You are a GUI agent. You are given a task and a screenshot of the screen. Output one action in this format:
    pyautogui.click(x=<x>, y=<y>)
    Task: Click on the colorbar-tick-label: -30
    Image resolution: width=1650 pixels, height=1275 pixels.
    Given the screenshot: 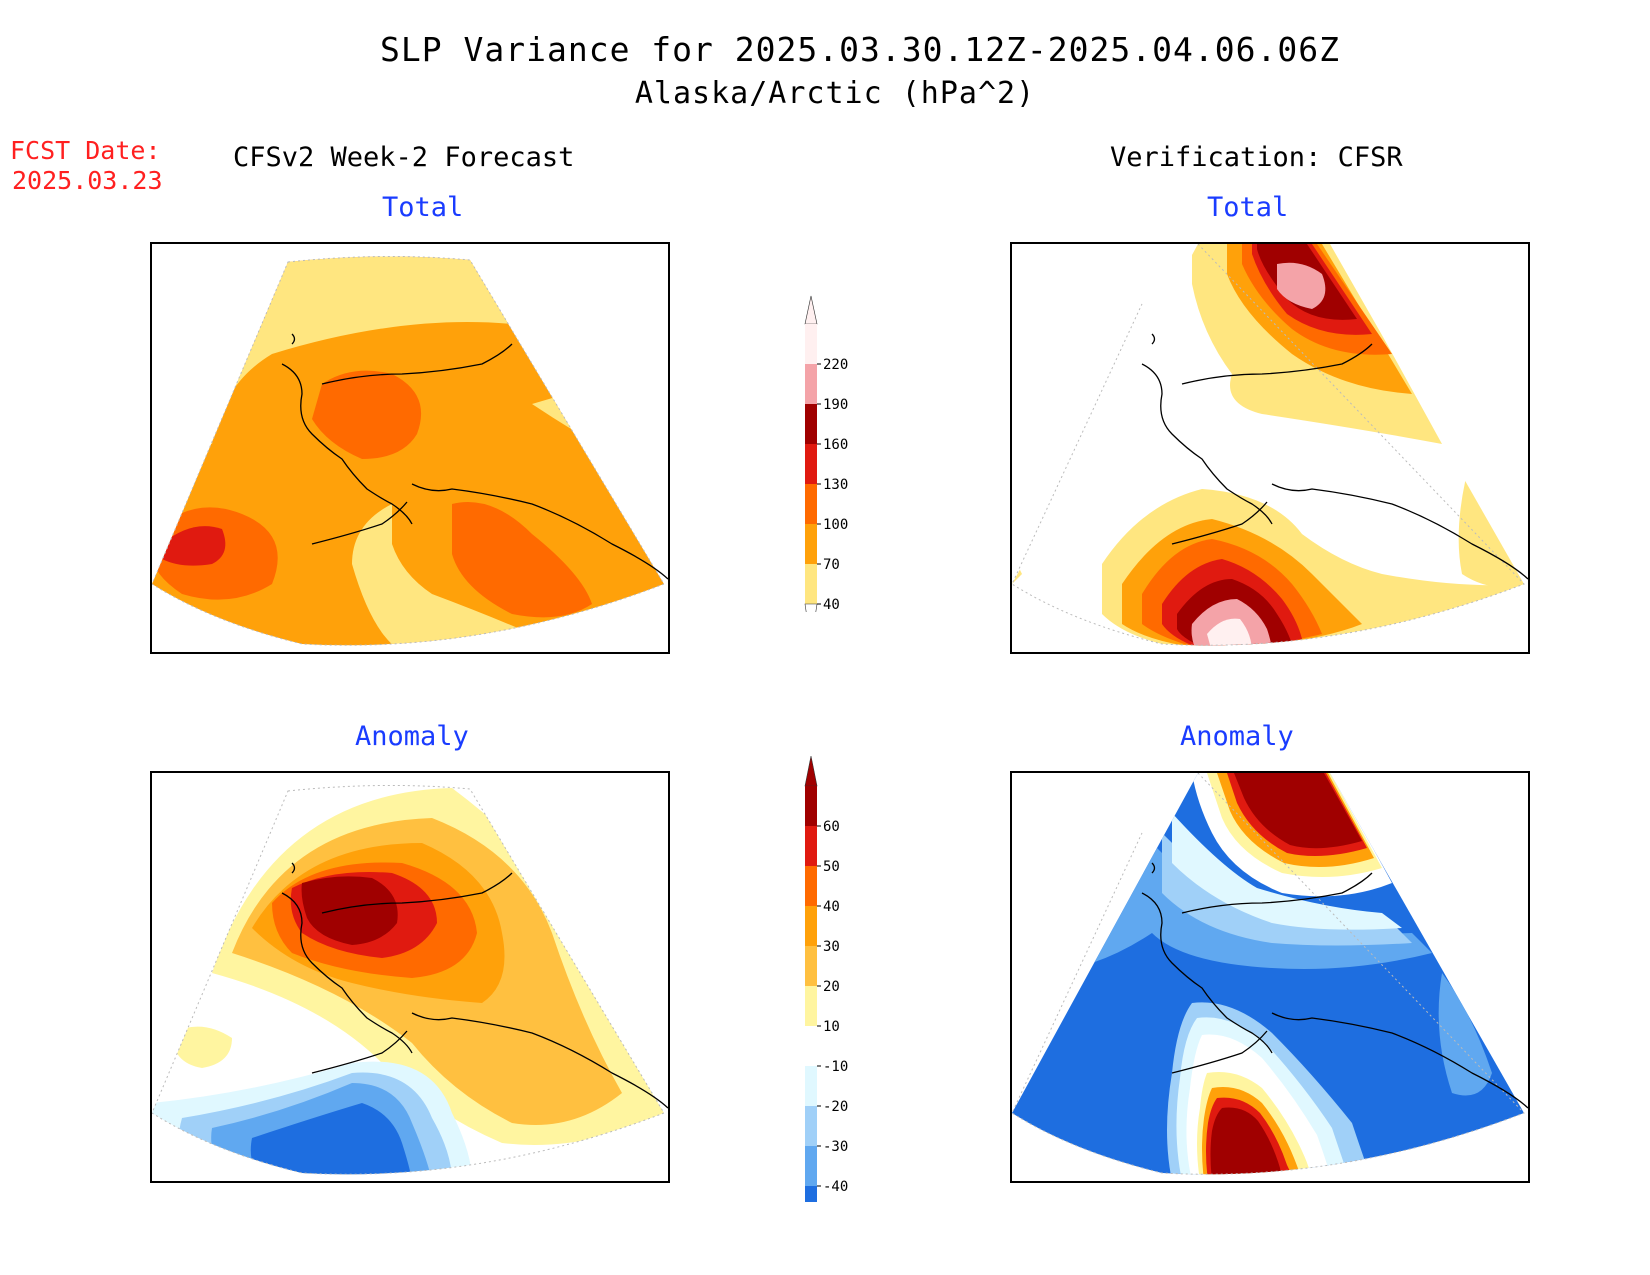 What is the action you would take?
    pyautogui.click(x=835, y=1147)
    